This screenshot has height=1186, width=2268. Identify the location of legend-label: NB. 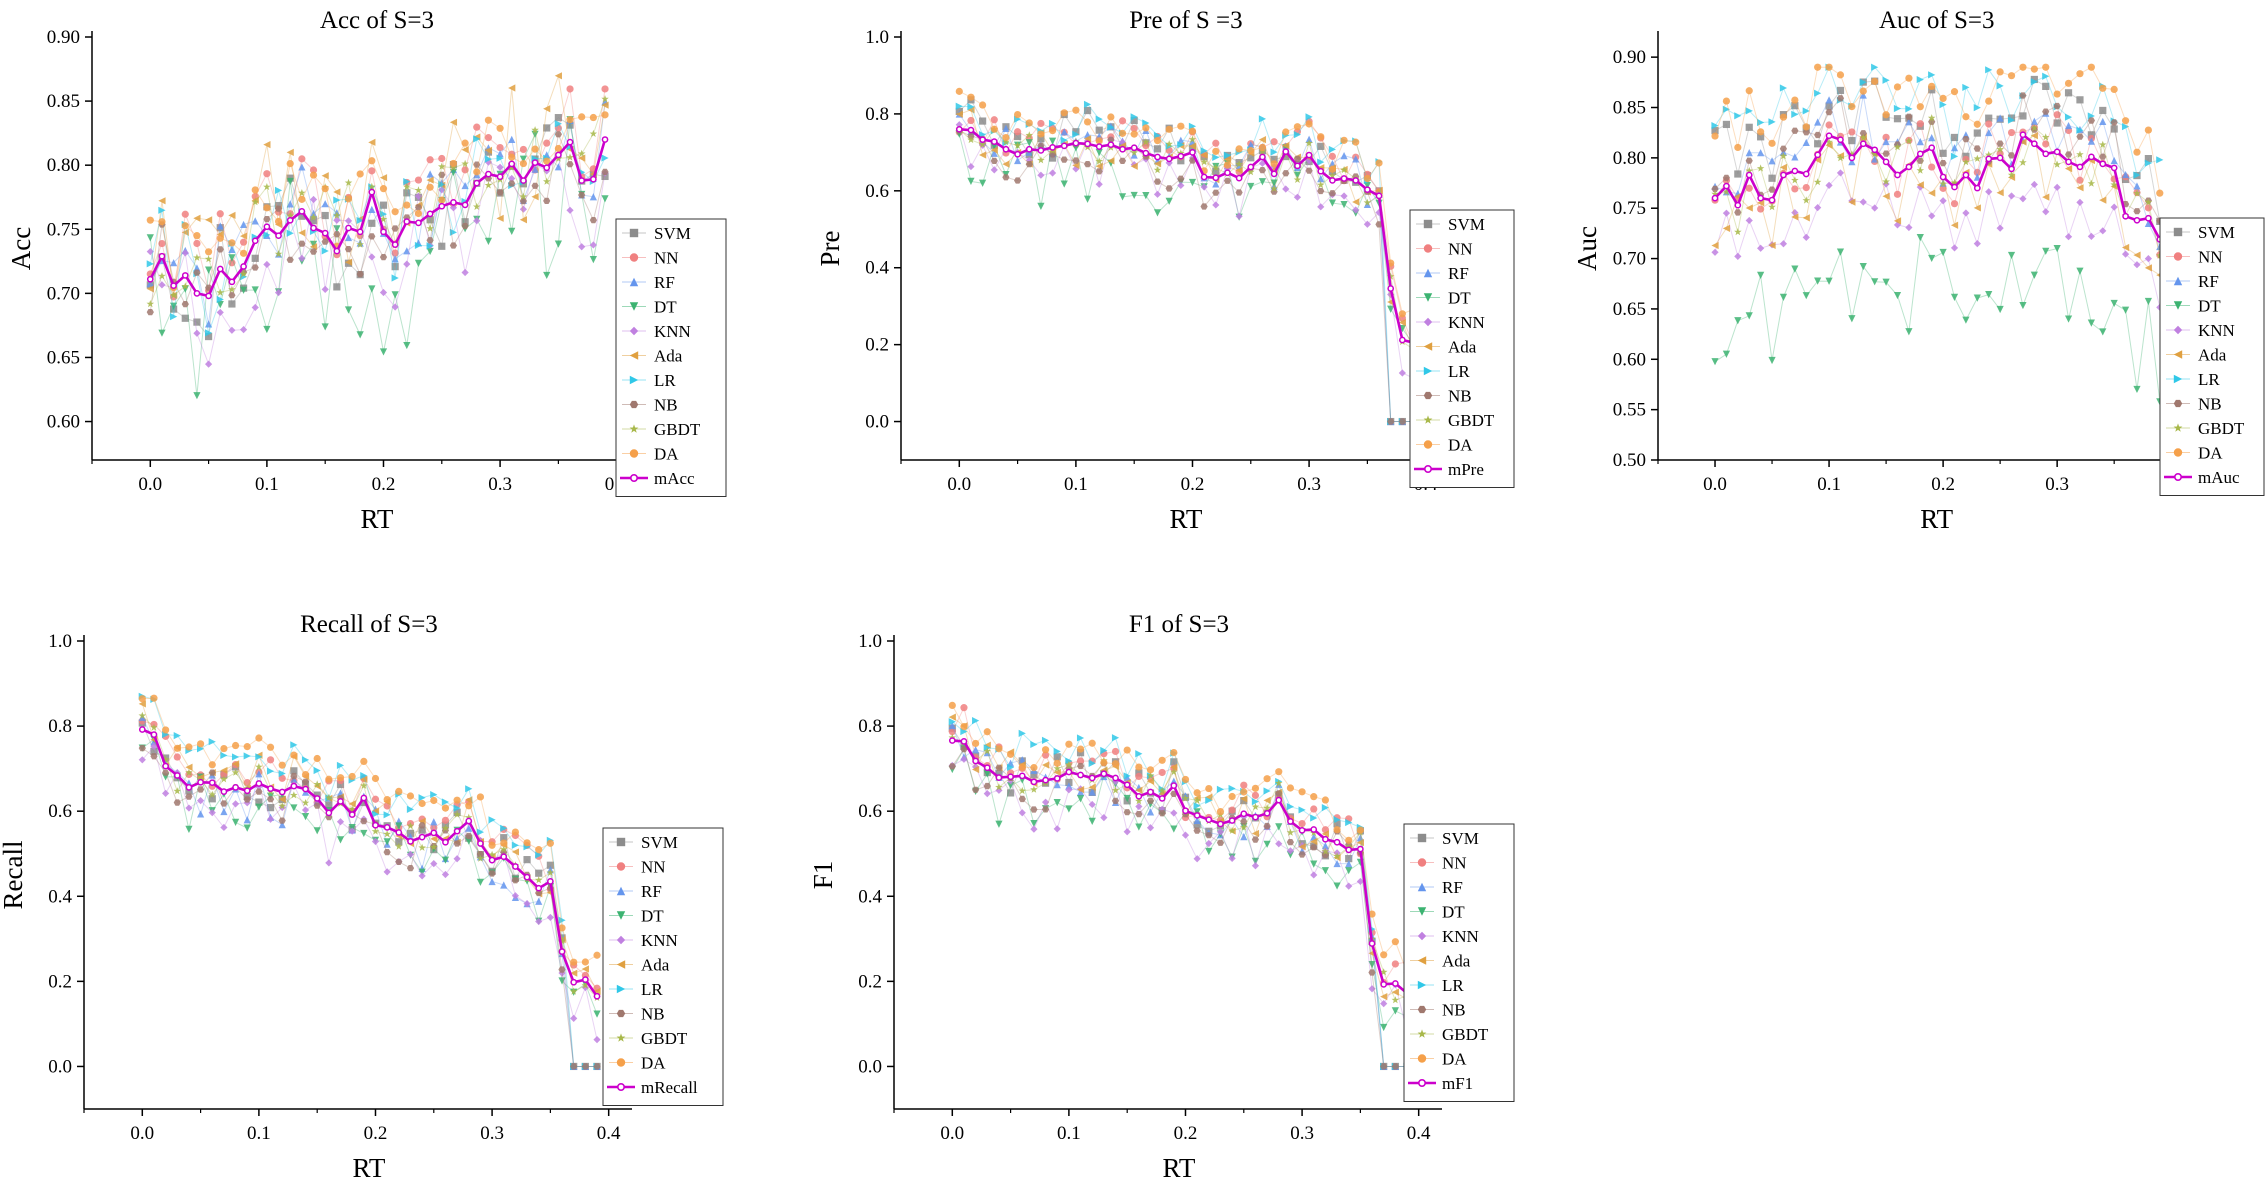
(1460, 396).